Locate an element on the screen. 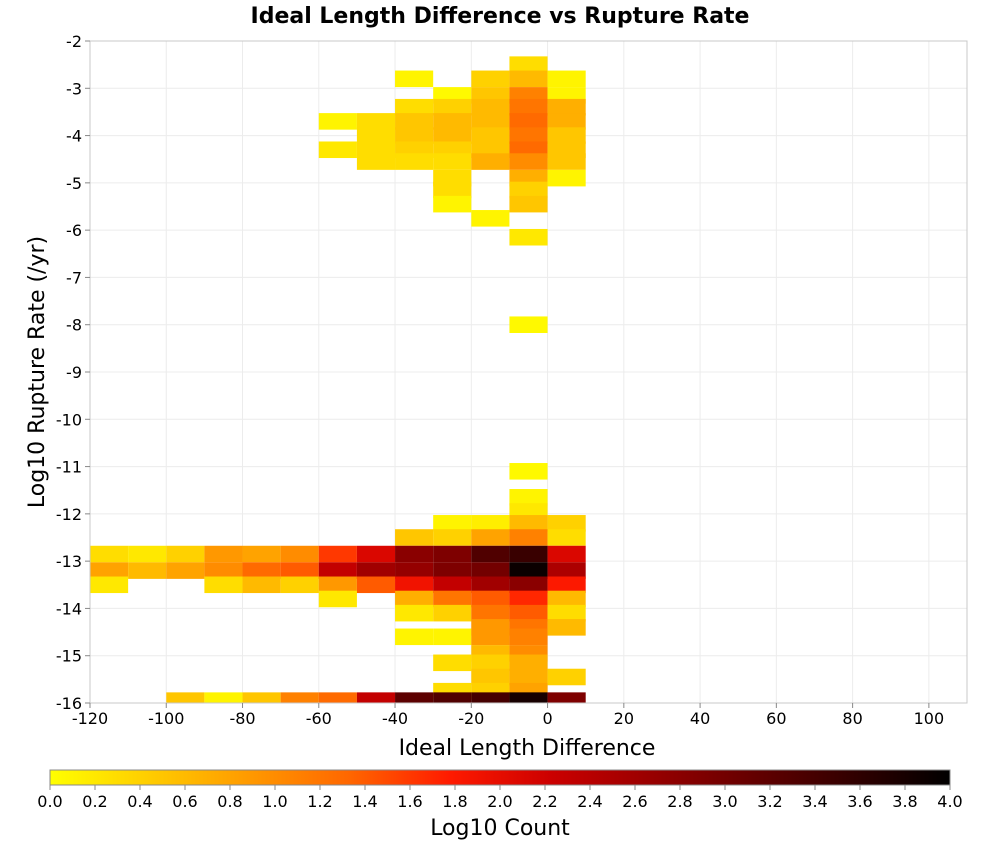 This screenshot has height=850, width=1000. colorbar-tick-label: 0.2 is located at coordinates (94, 801).